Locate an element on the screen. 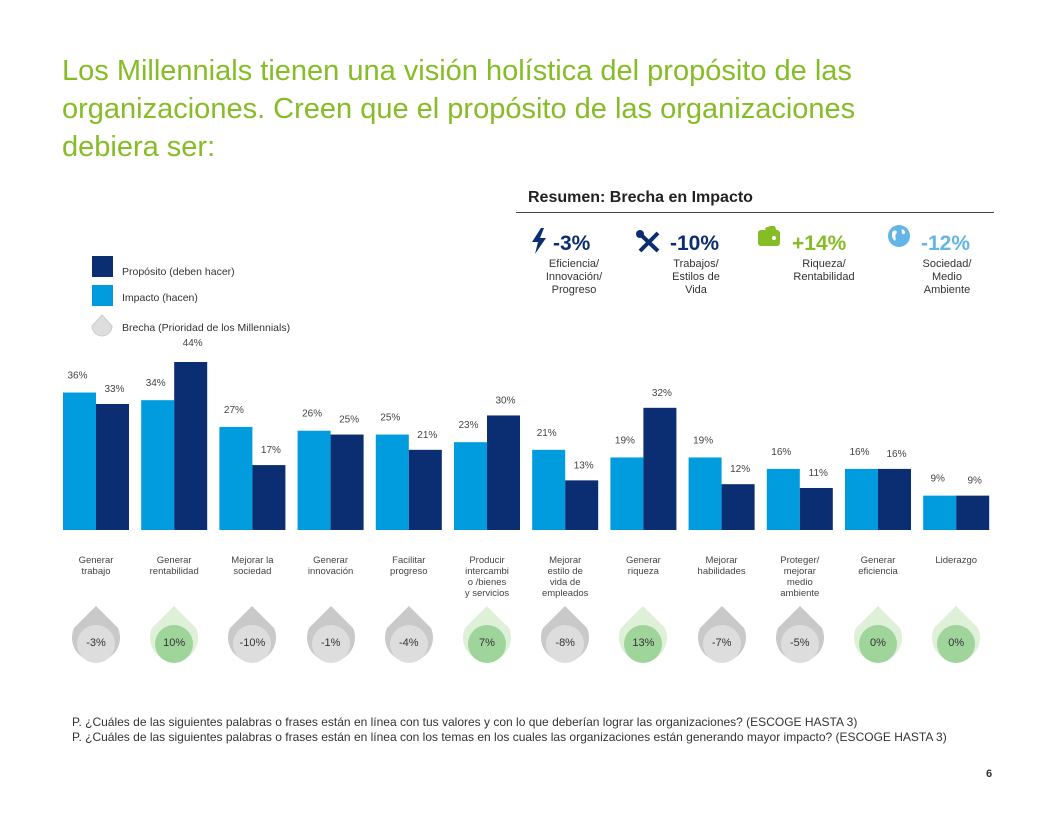 The width and height of the screenshot is (1056, 816). summary-divider is located at coordinates (755, 212).